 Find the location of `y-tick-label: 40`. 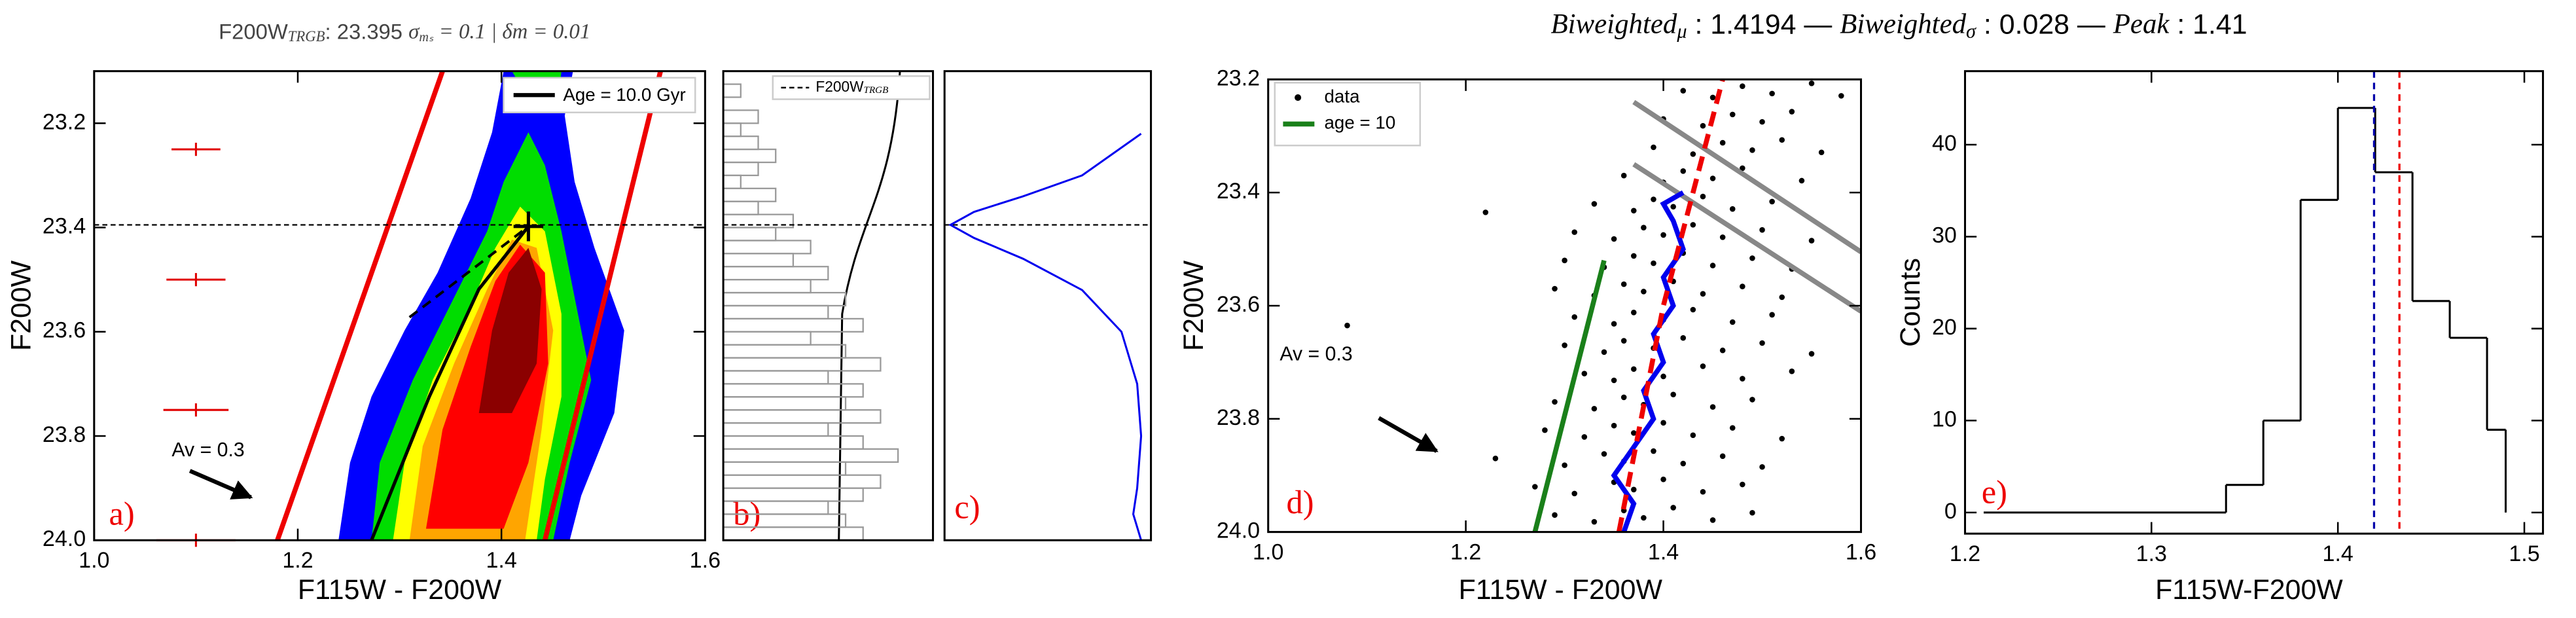

y-tick-label: 40 is located at coordinates (1944, 143).